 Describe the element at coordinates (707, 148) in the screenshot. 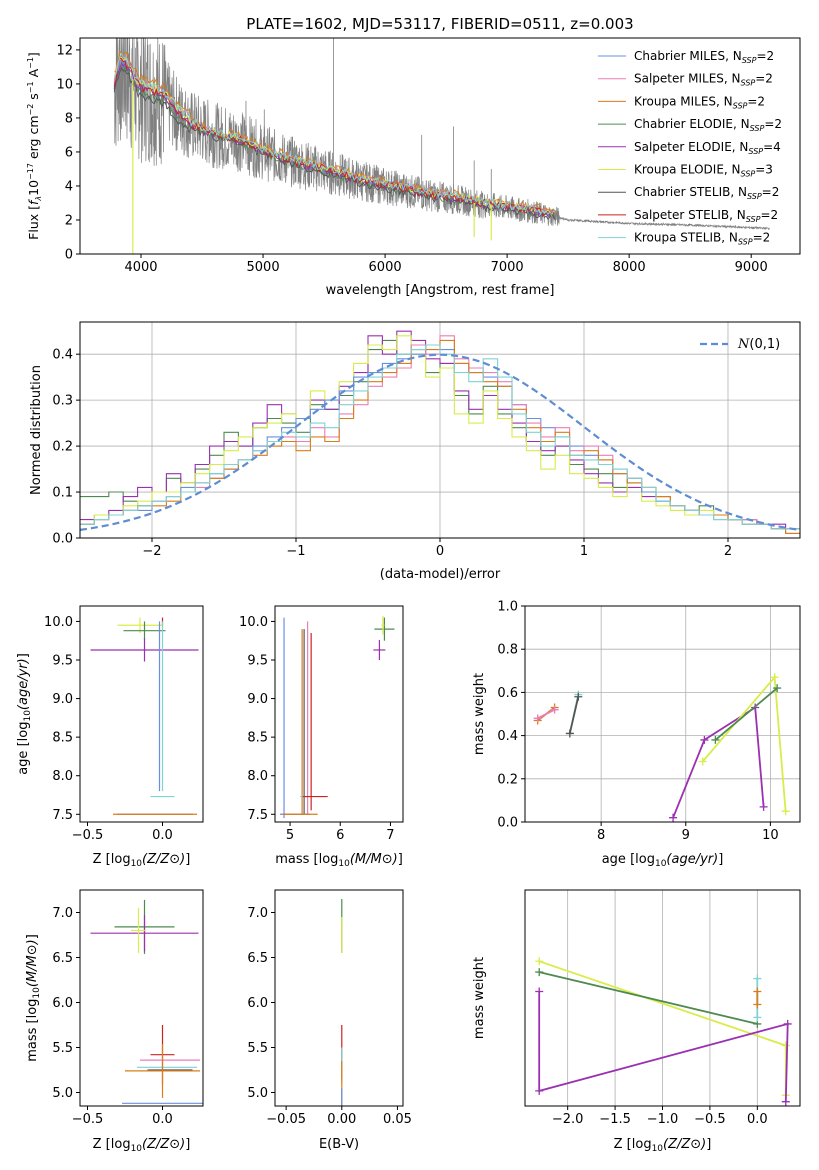

I see `legend-entry: Salpeter ELODIE, NSSP=4` at that location.